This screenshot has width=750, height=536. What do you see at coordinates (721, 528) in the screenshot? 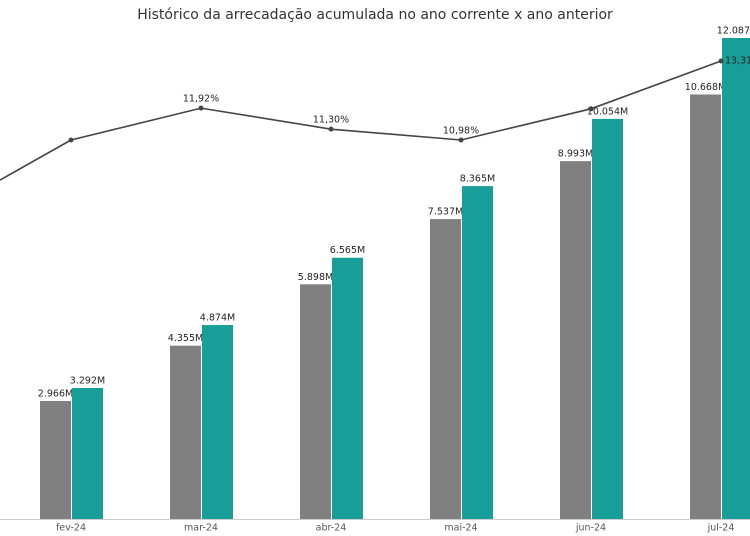
I see `x-tick-label: jul-24` at bounding box center [721, 528].